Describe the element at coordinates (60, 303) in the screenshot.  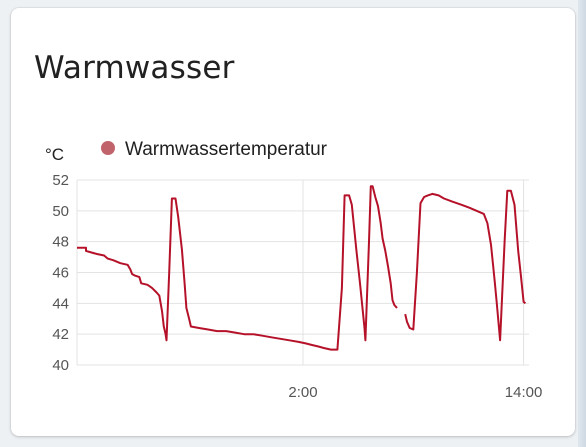
I see `y-tick-label: 44` at that location.